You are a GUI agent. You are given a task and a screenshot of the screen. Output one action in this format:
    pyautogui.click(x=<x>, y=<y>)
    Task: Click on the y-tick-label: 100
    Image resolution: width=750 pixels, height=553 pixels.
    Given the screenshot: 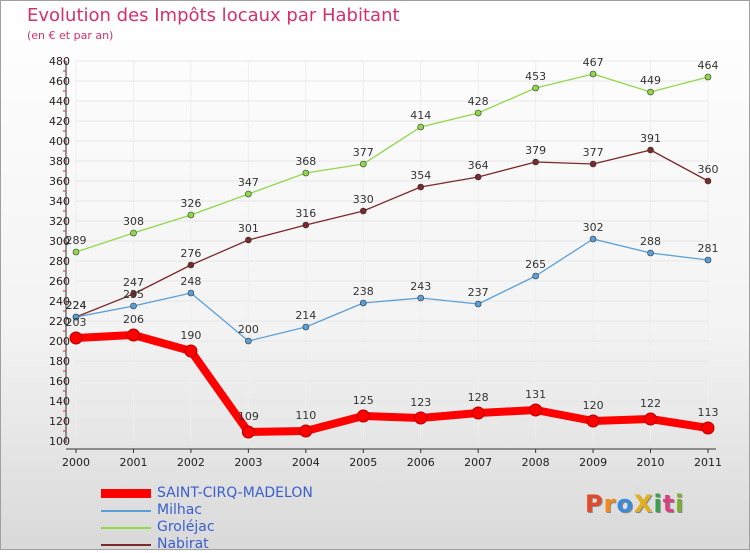 What is the action you would take?
    pyautogui.click(x=59, y=441)
    